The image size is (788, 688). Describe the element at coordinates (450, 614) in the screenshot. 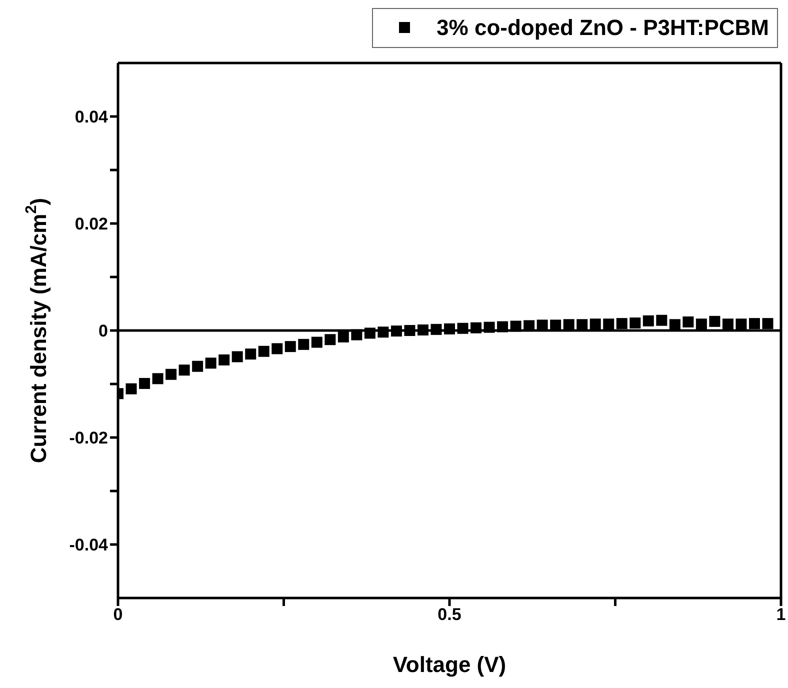

I see `x-tick-label: 0.5` at that location.